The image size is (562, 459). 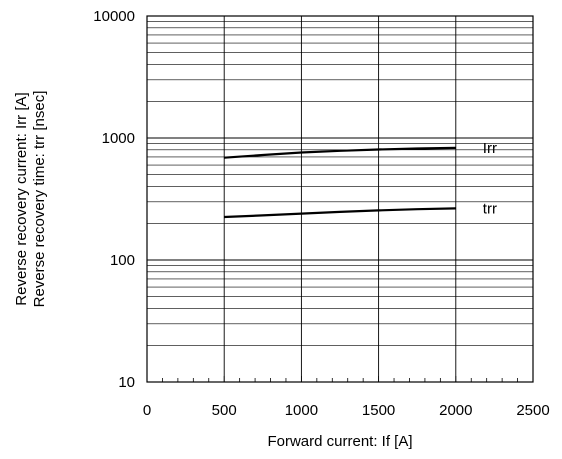 What do you see at coordinates (340, 182) in the screenshot?
I see `series-lines` at bounding box center [340, 182].